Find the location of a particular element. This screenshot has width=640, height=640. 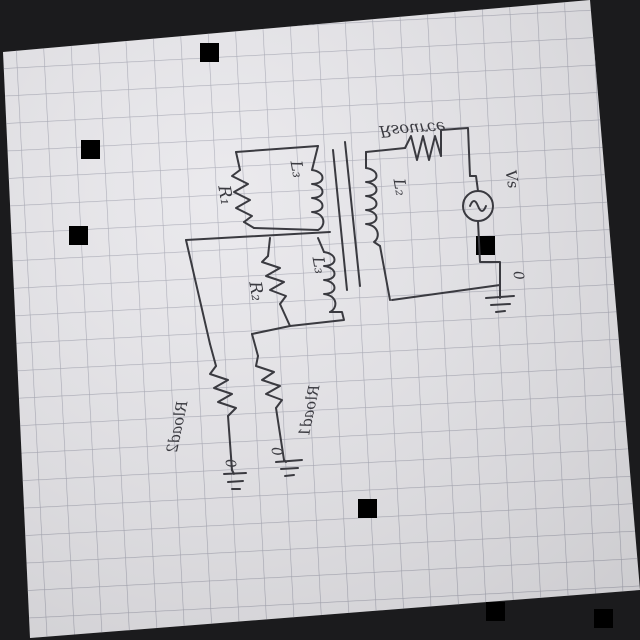

label-r-source: Rsource is located at coordinates (412, 130).